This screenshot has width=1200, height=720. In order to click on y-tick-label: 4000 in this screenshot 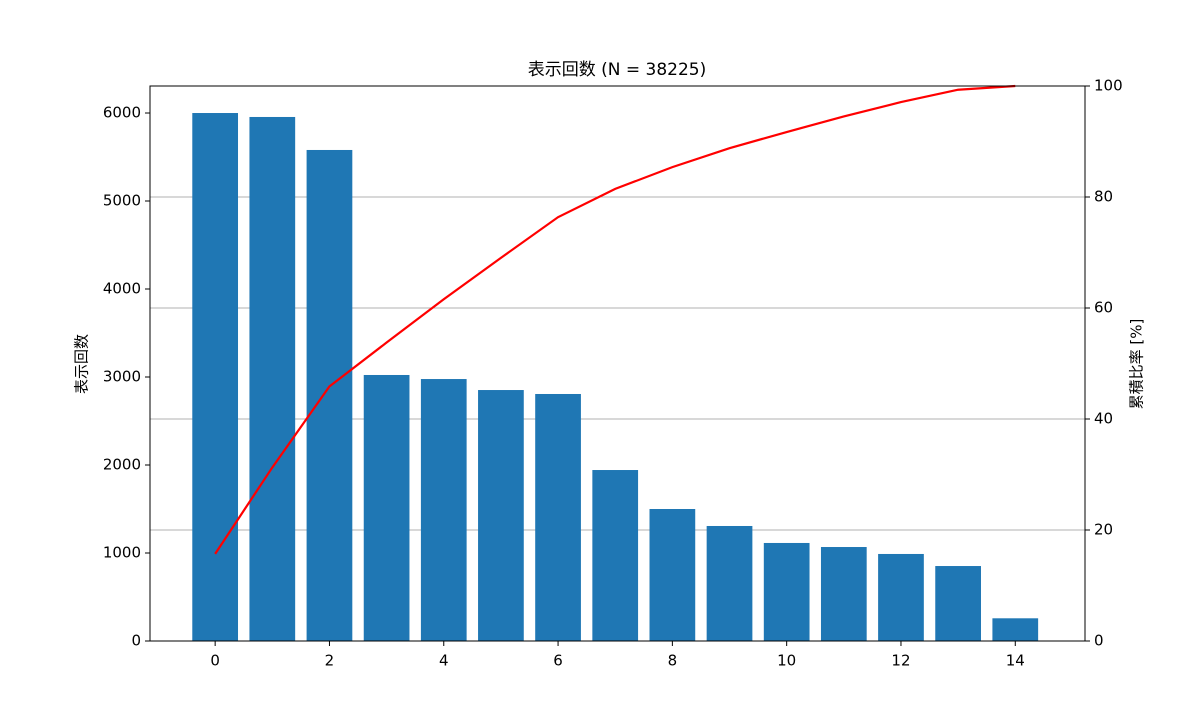, I will do `click(122, 289)`.